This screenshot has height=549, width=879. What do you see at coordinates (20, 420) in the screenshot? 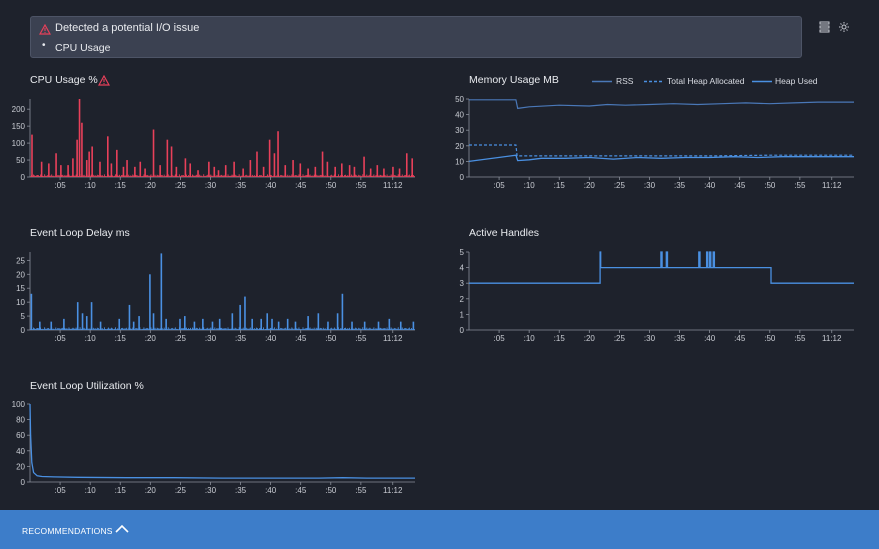
I see `y-tick-label: 80` at bounding box center [20, 420].